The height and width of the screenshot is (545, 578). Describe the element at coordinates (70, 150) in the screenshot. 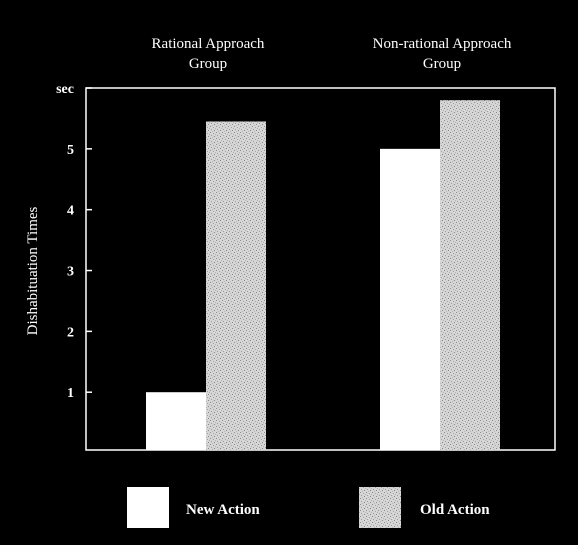

I see `y-tick-label: 5` at that location.